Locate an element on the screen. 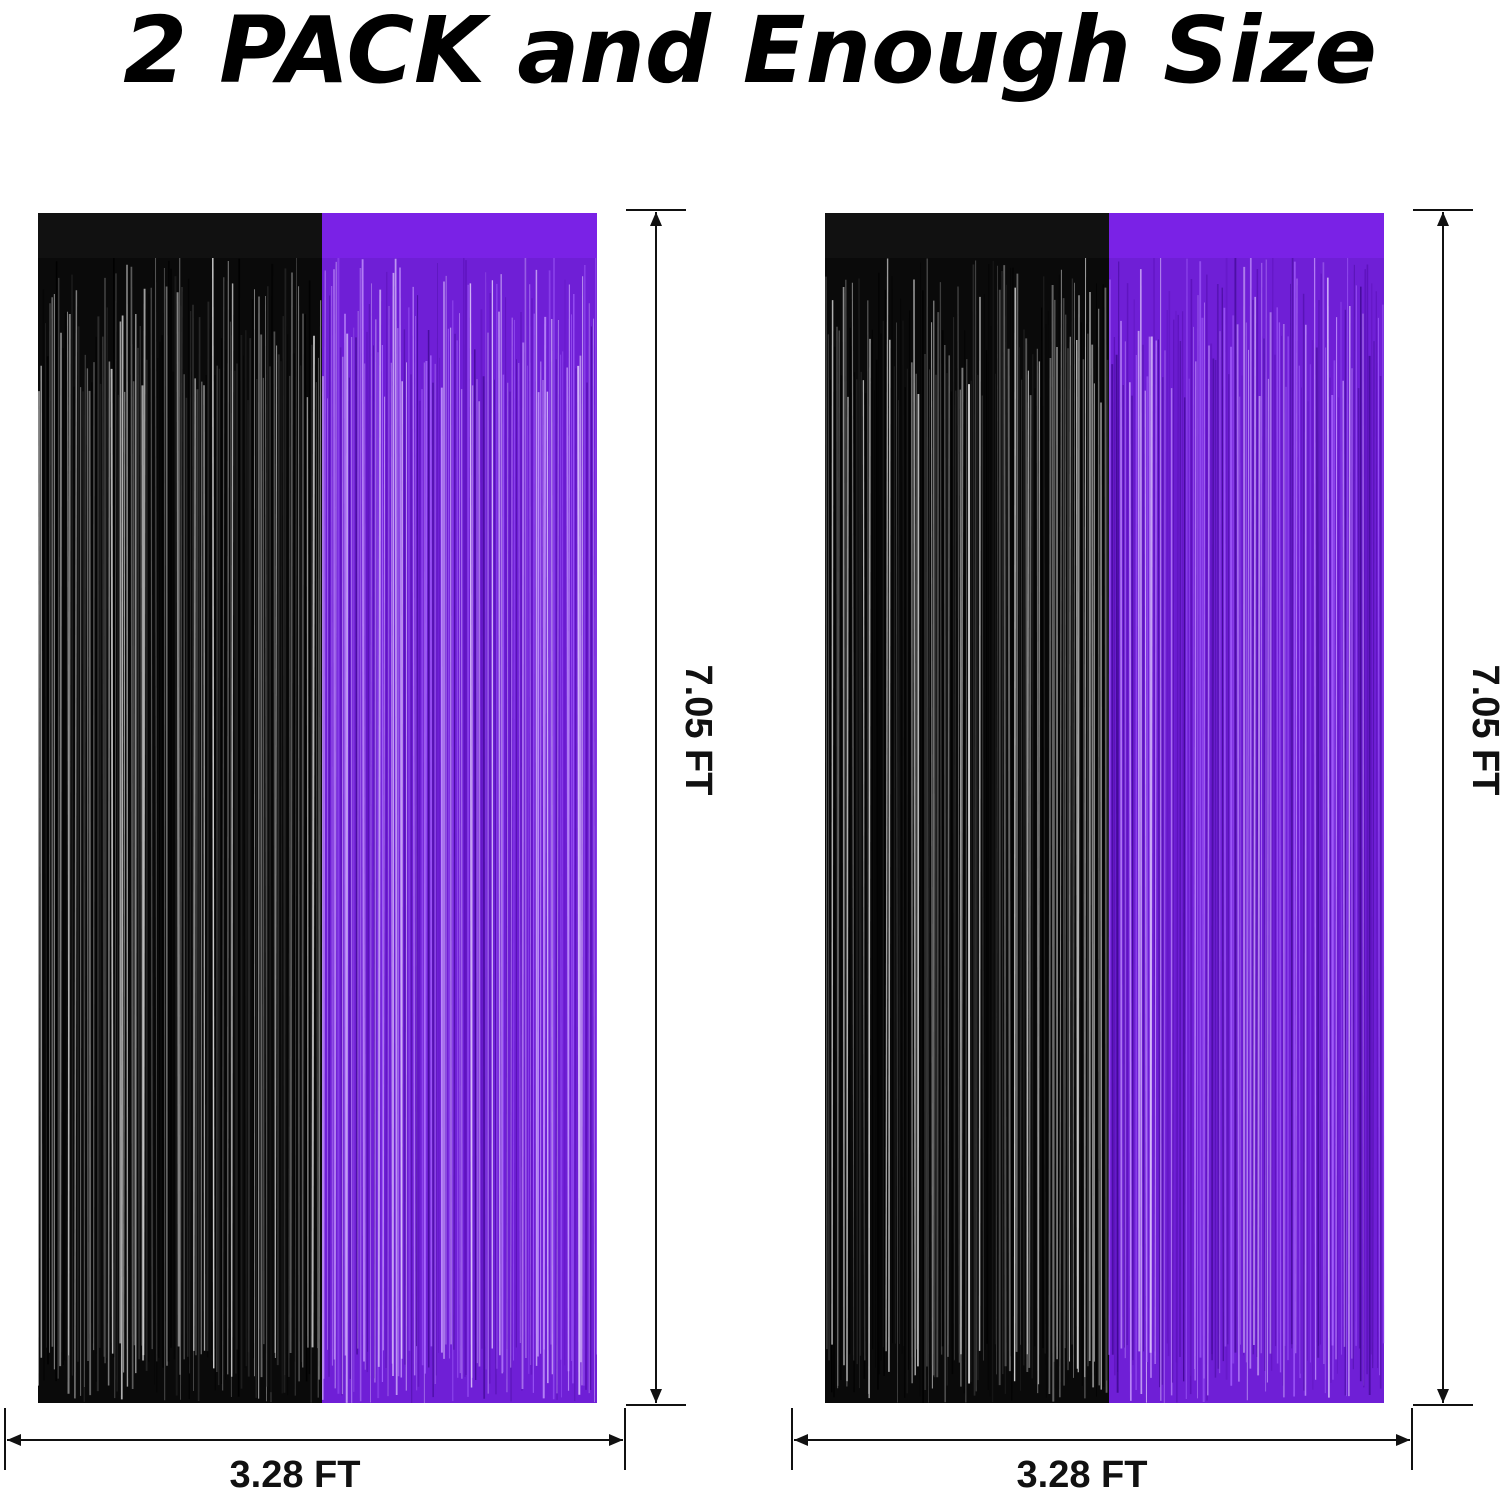  height-label: 7.05 FT is located at coordinates (698, 730).